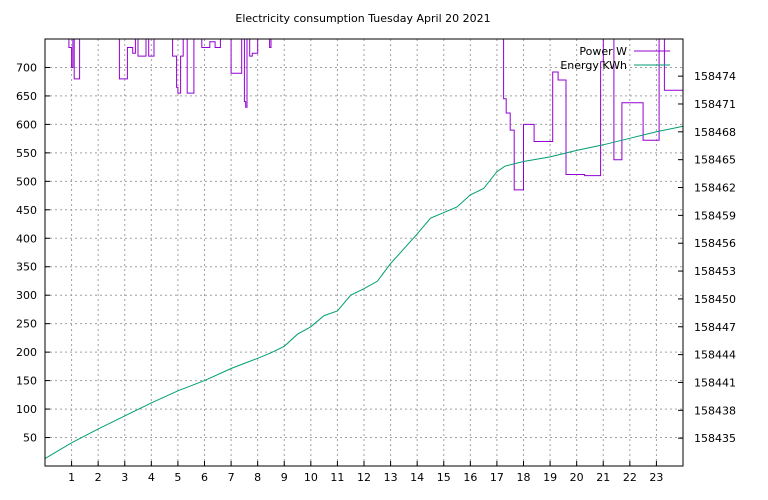 Image resolution: width=768 pixels, height=500 pixels. I want to click on x-tick-label: 3, so click(124, 477).